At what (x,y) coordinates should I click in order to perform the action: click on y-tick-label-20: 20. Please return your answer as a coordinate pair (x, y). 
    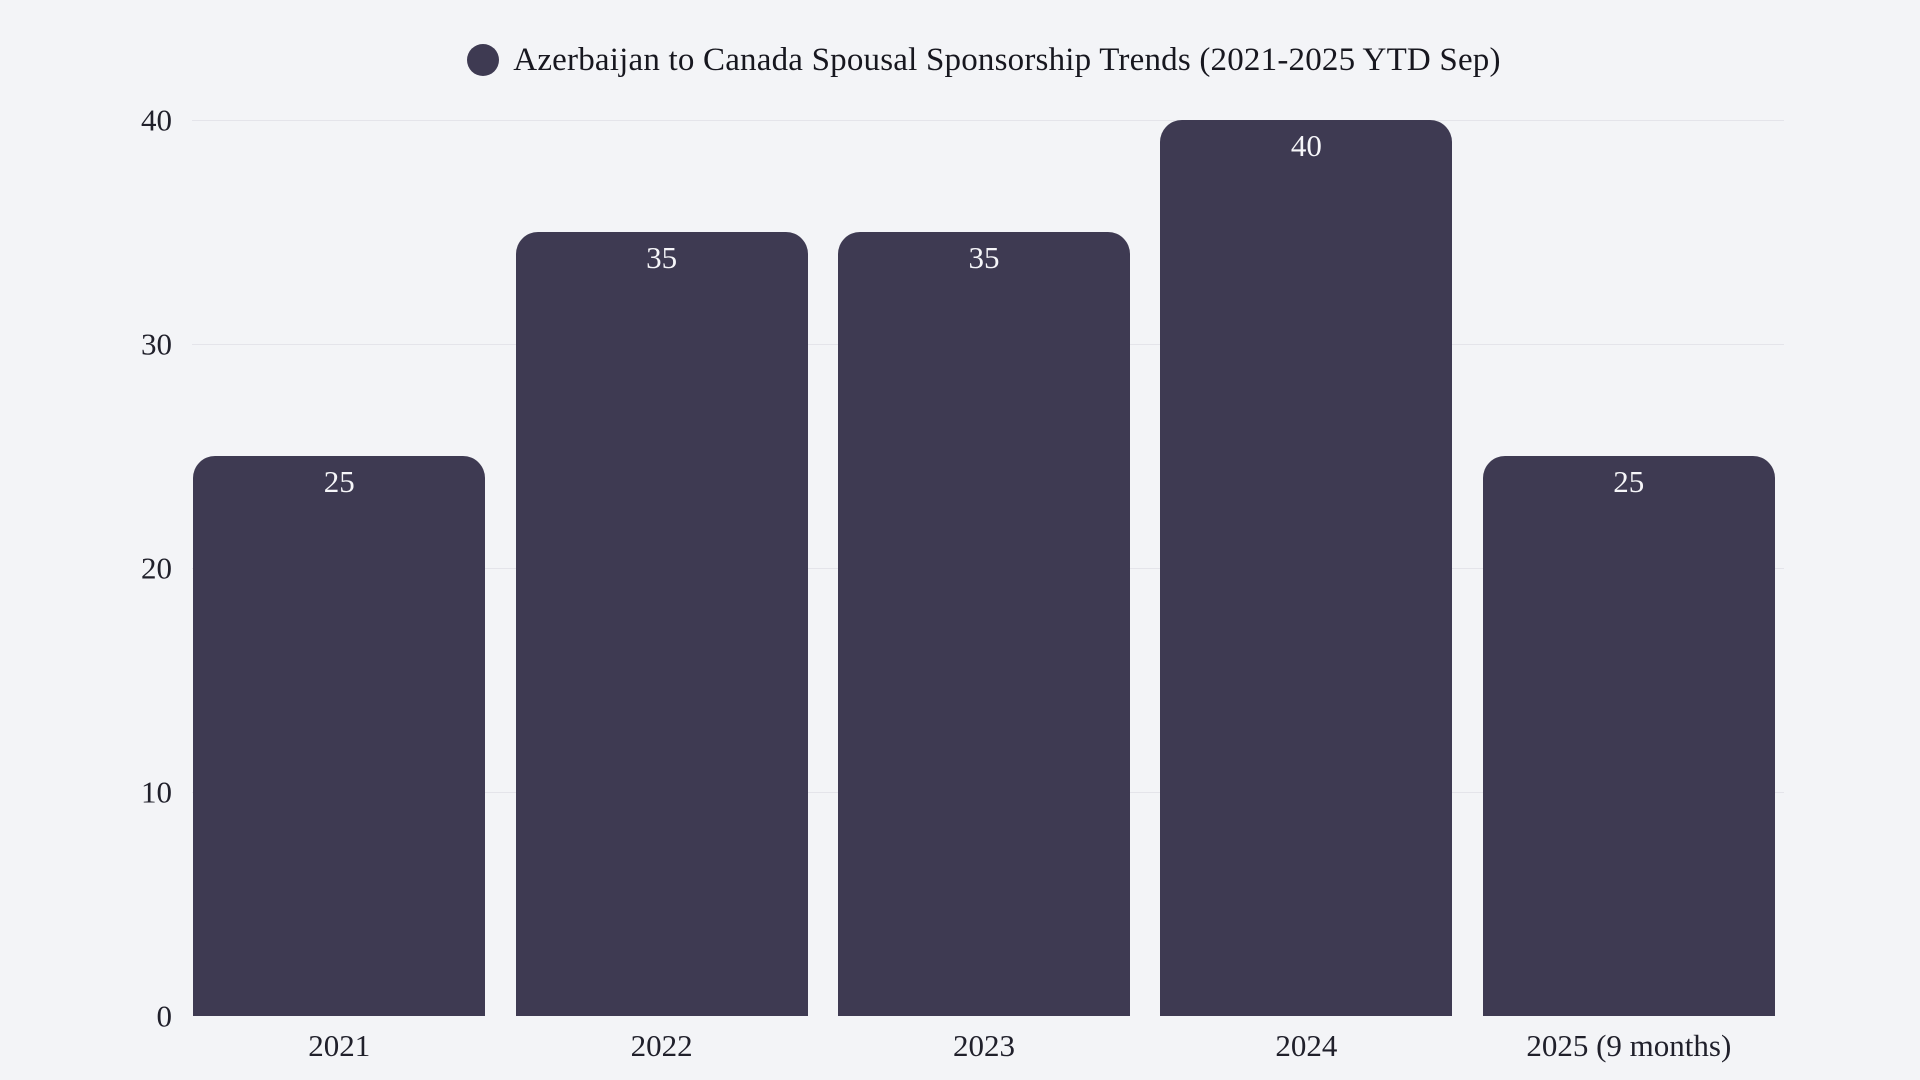
    Looking at the image, I should click on (156, 568).